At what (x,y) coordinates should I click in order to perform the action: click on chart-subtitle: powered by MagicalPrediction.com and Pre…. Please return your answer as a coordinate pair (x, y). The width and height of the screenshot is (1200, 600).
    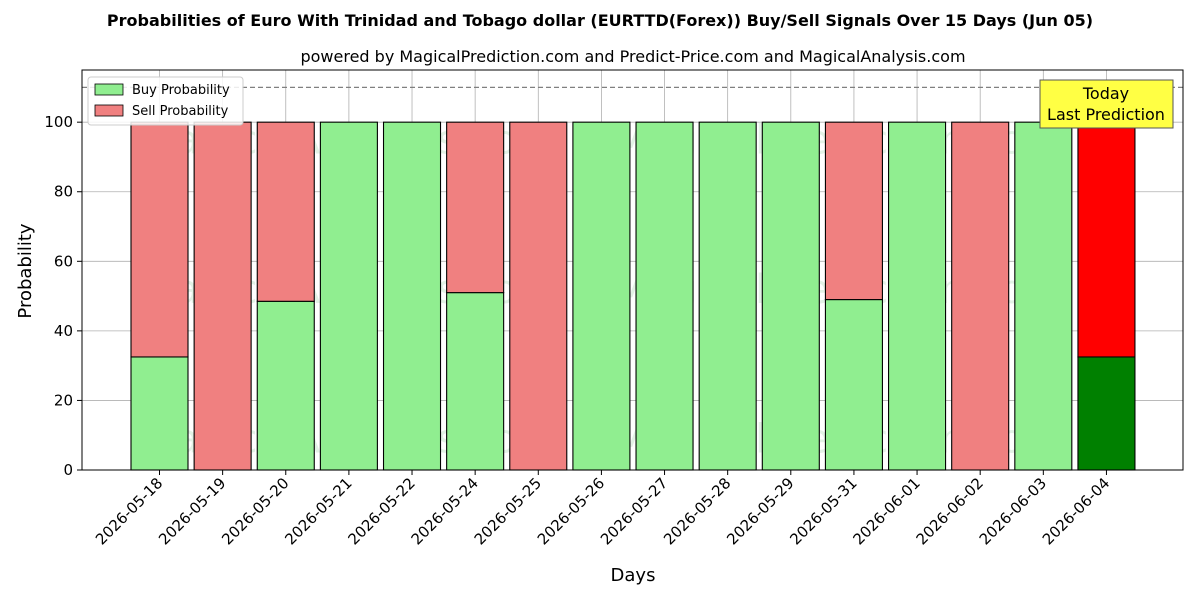
    Looking at the image, I should click on (632, 56).